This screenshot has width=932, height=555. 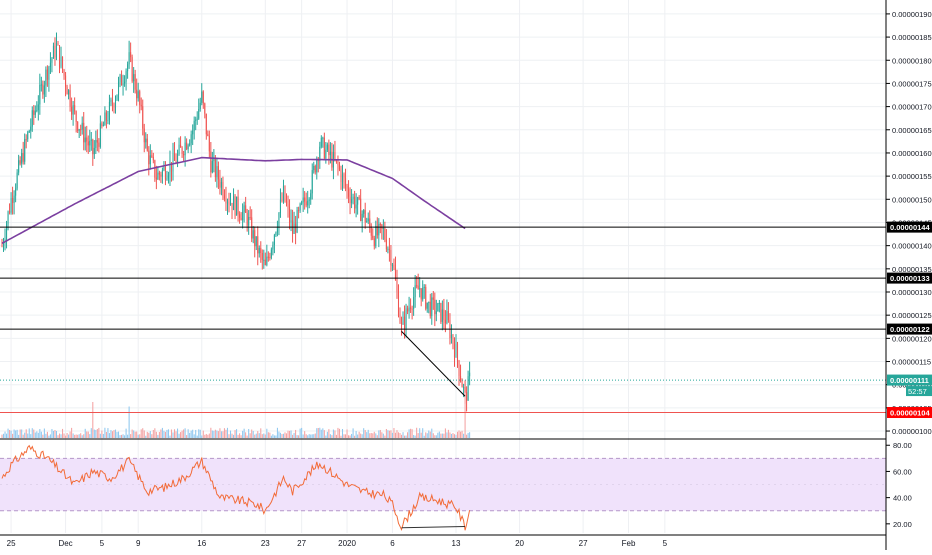 I want to click on price-tick-label: 0.00000100, so click(x=912, y=431).